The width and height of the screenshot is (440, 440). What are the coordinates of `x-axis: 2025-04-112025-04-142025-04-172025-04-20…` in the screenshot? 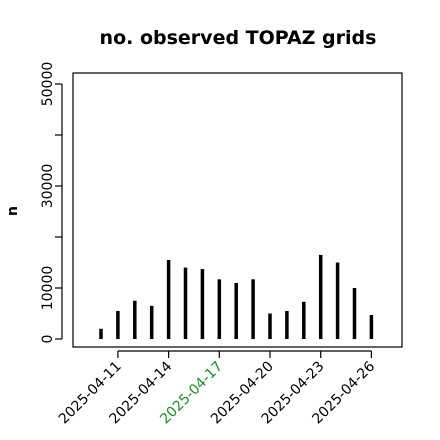 It's located at (217, 388).